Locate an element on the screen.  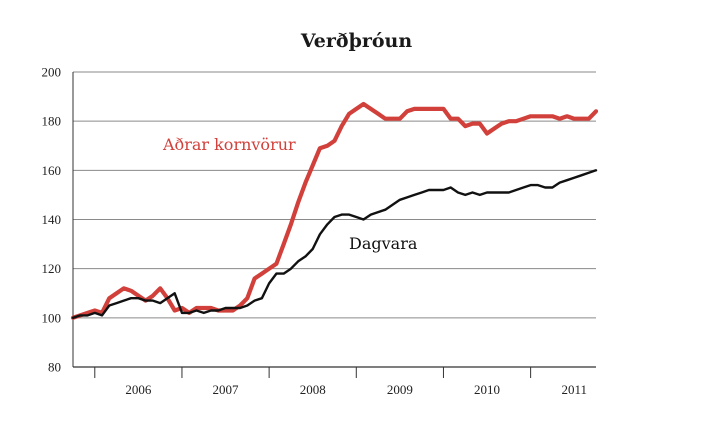
y-tick-label: 100 is located at coordinates (52, 317).